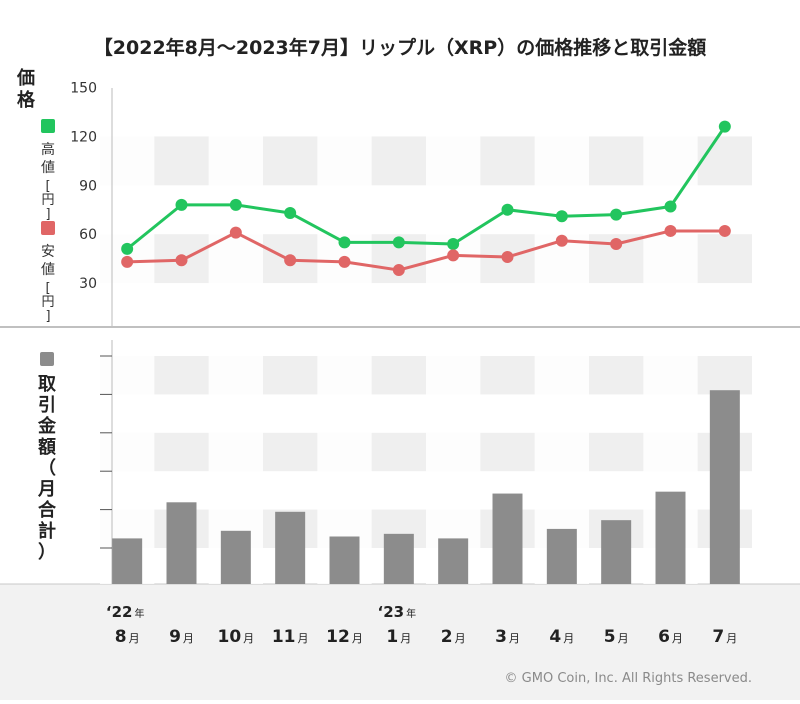 Image resolution: width=800 pixels, height=704 pixels. I want to click on legend-high-unit: 円, so click(47, 200).